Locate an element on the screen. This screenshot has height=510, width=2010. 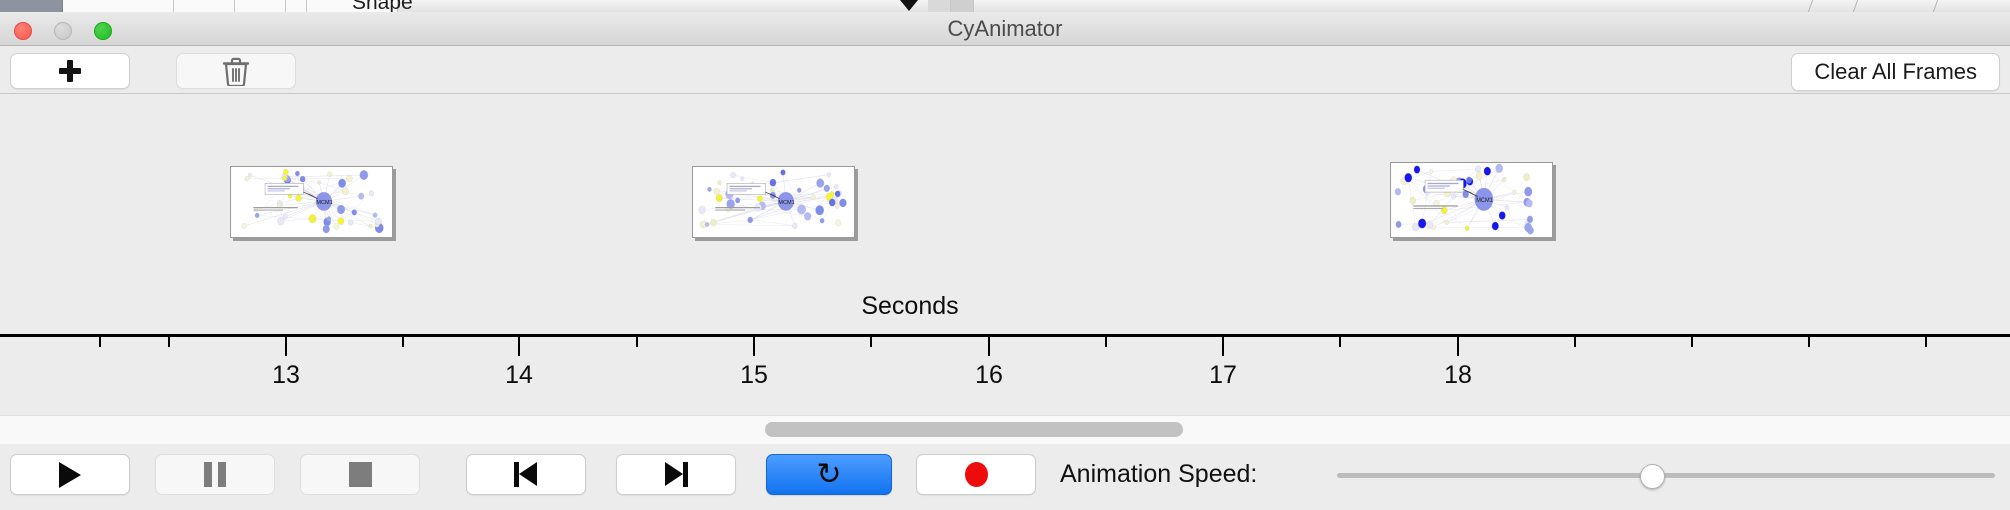
maximize-button is located at coordinates (103, 31).